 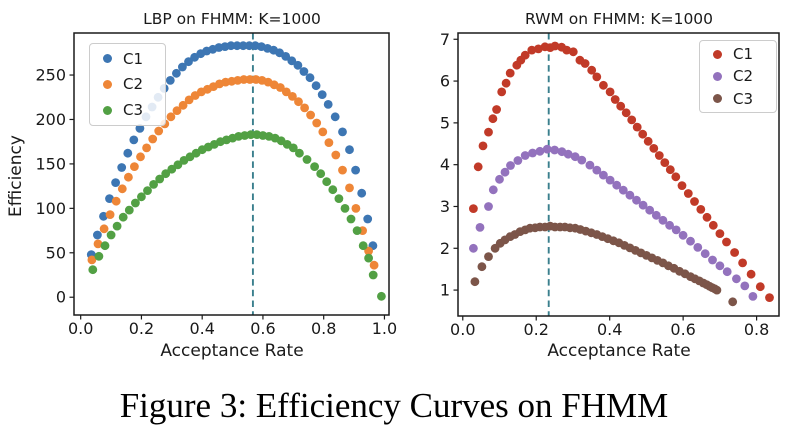 I want to click on legend-entry-C1: C1, so click(x=127, y=59).